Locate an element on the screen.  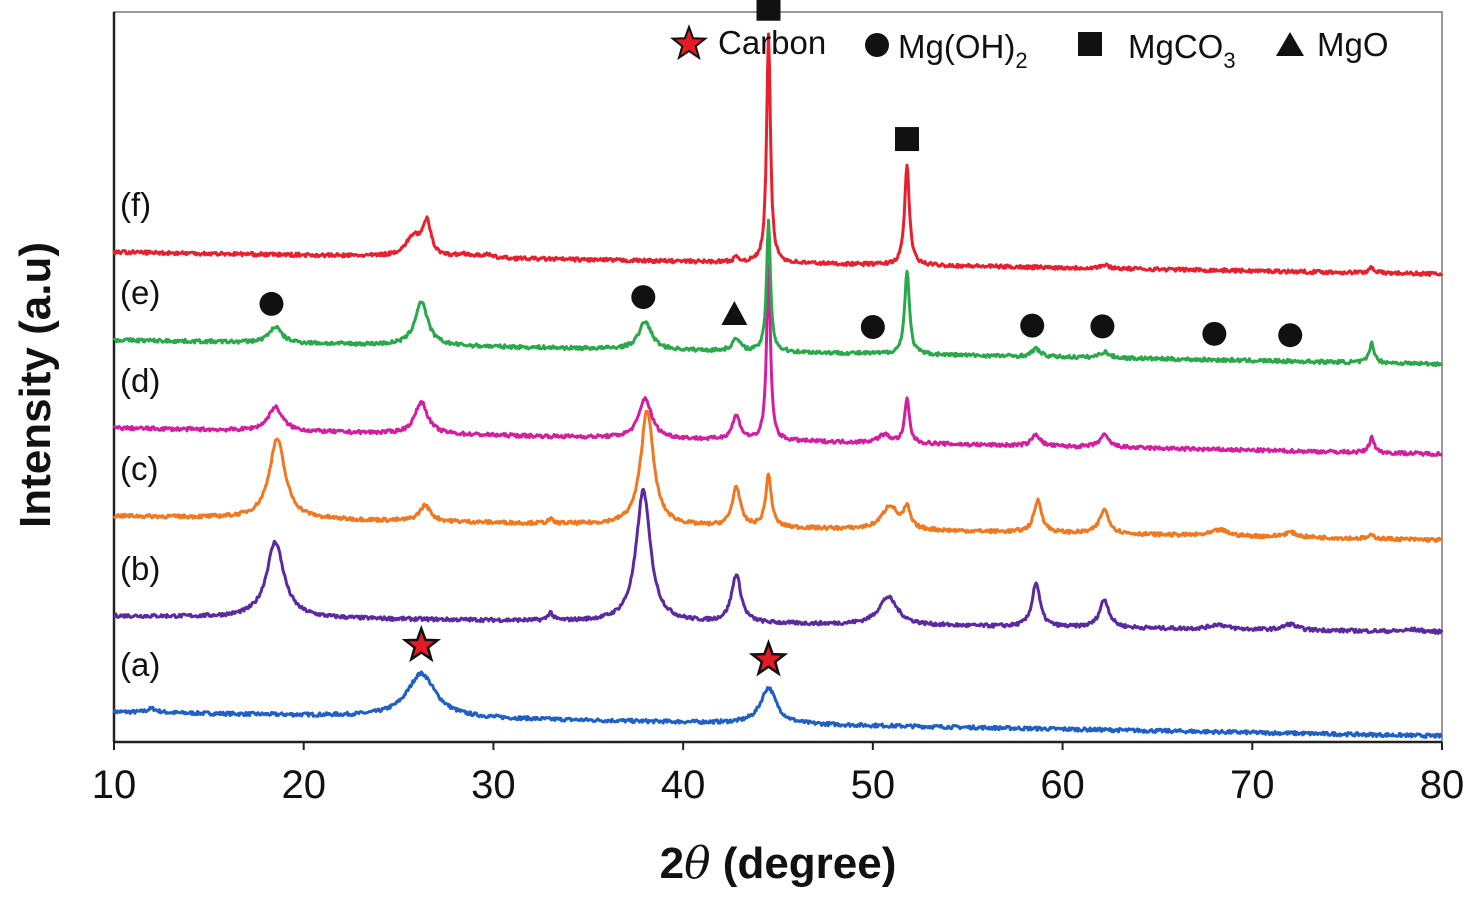
series-label: (b) is located at coordinates (140, 568).